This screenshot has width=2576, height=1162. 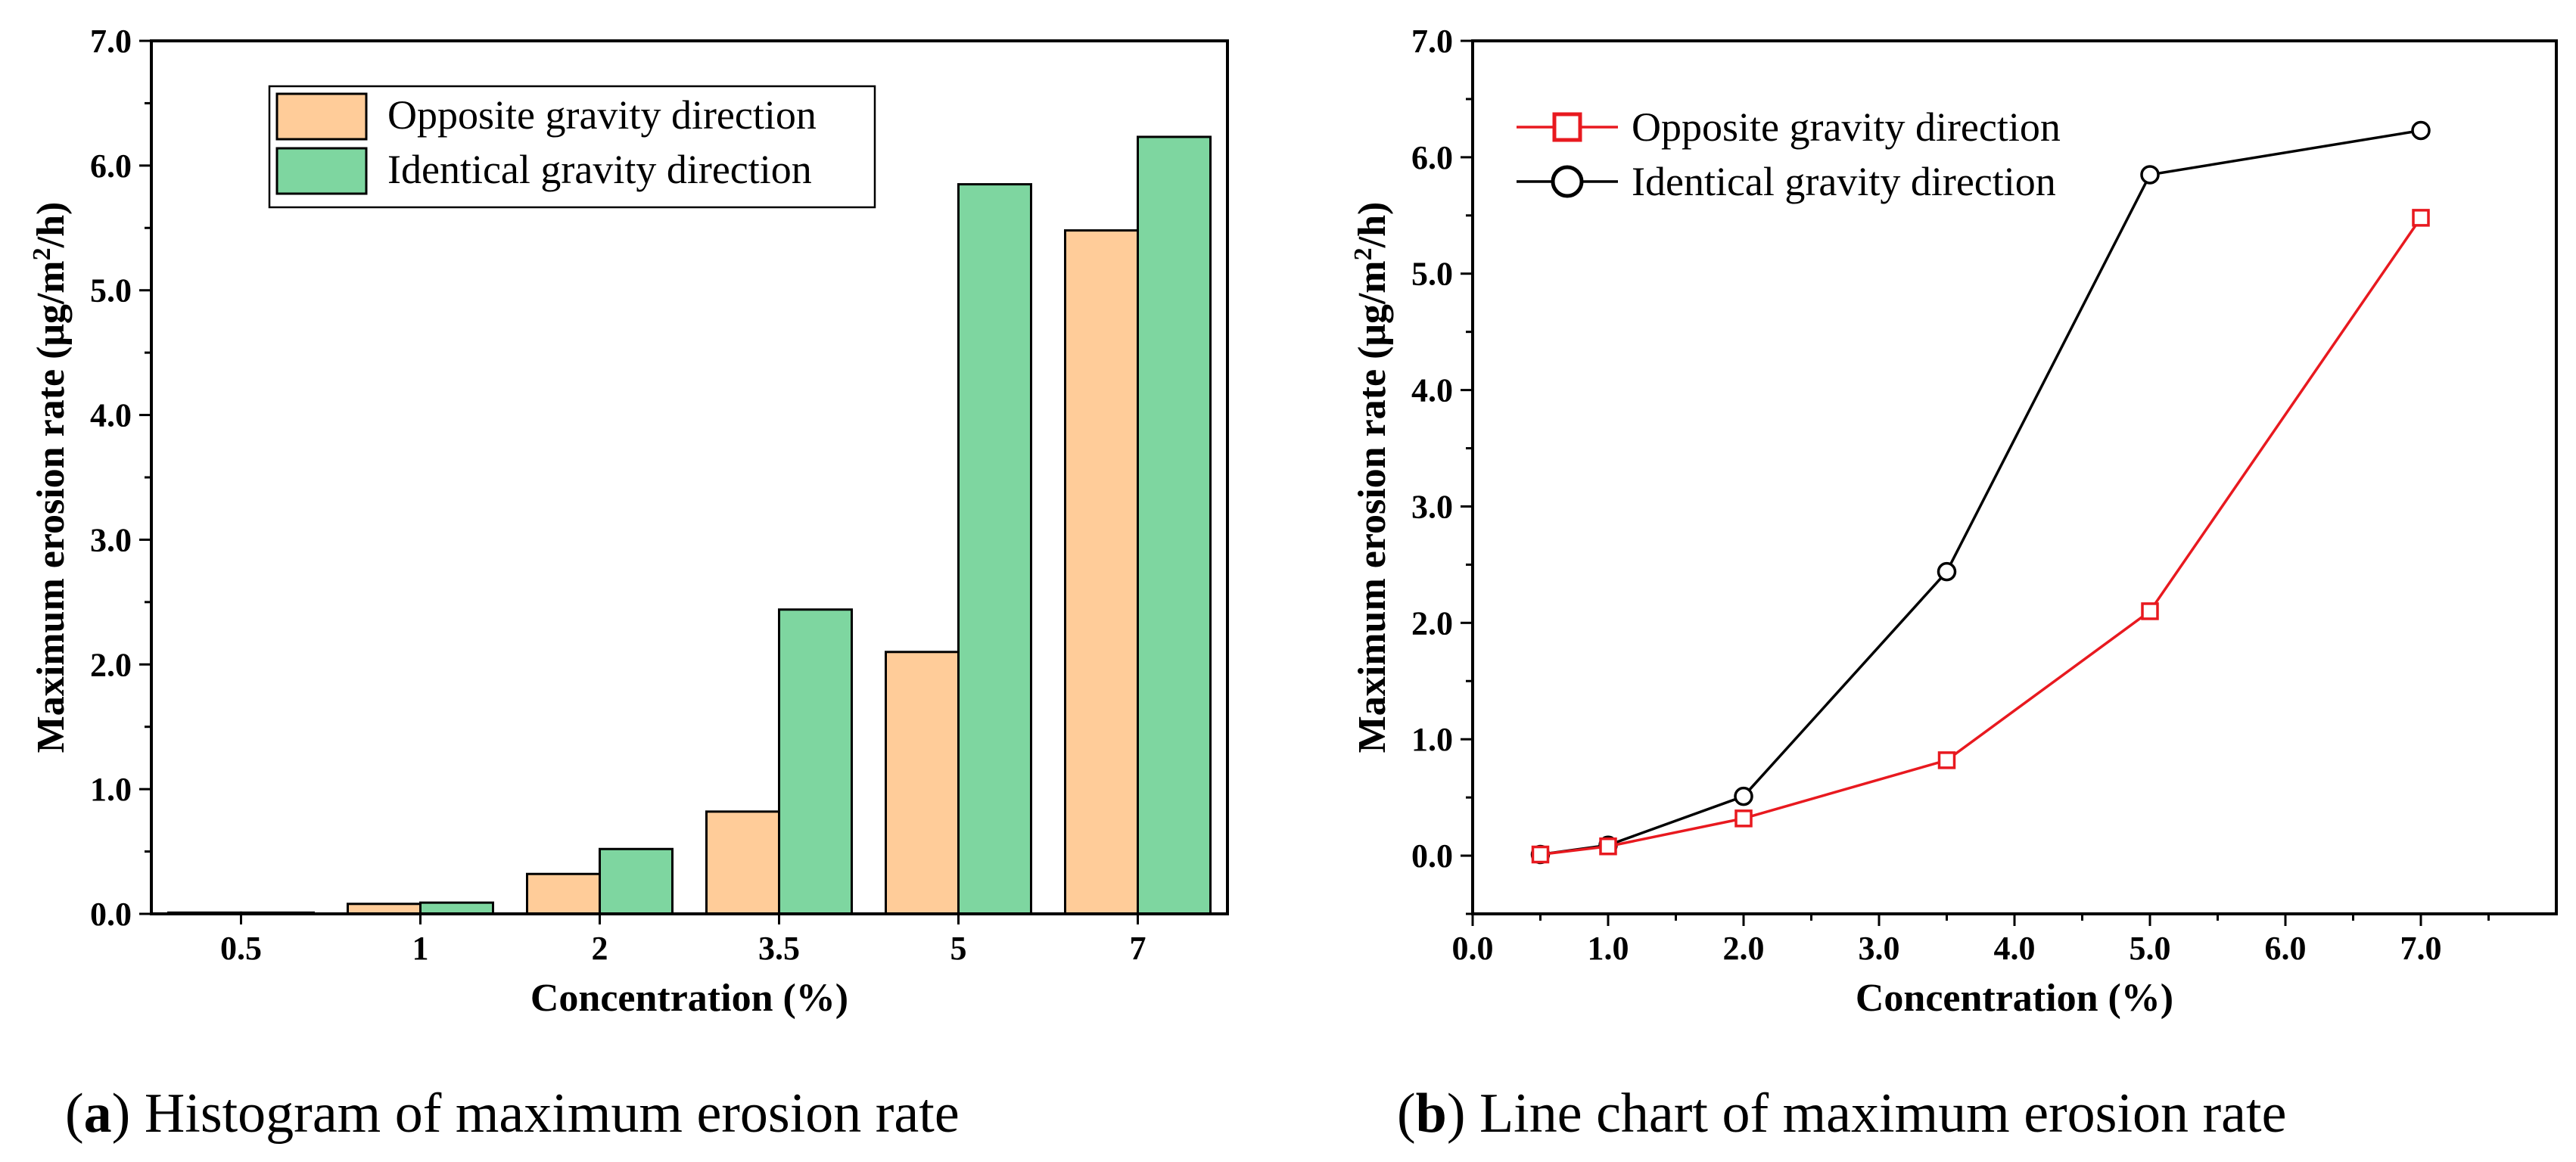 What do you see at coordinates (1372, 225) in the screenshot?
I see `panel-b-y-axis-title-tail: /h)` at bounding box center [1372, 225].